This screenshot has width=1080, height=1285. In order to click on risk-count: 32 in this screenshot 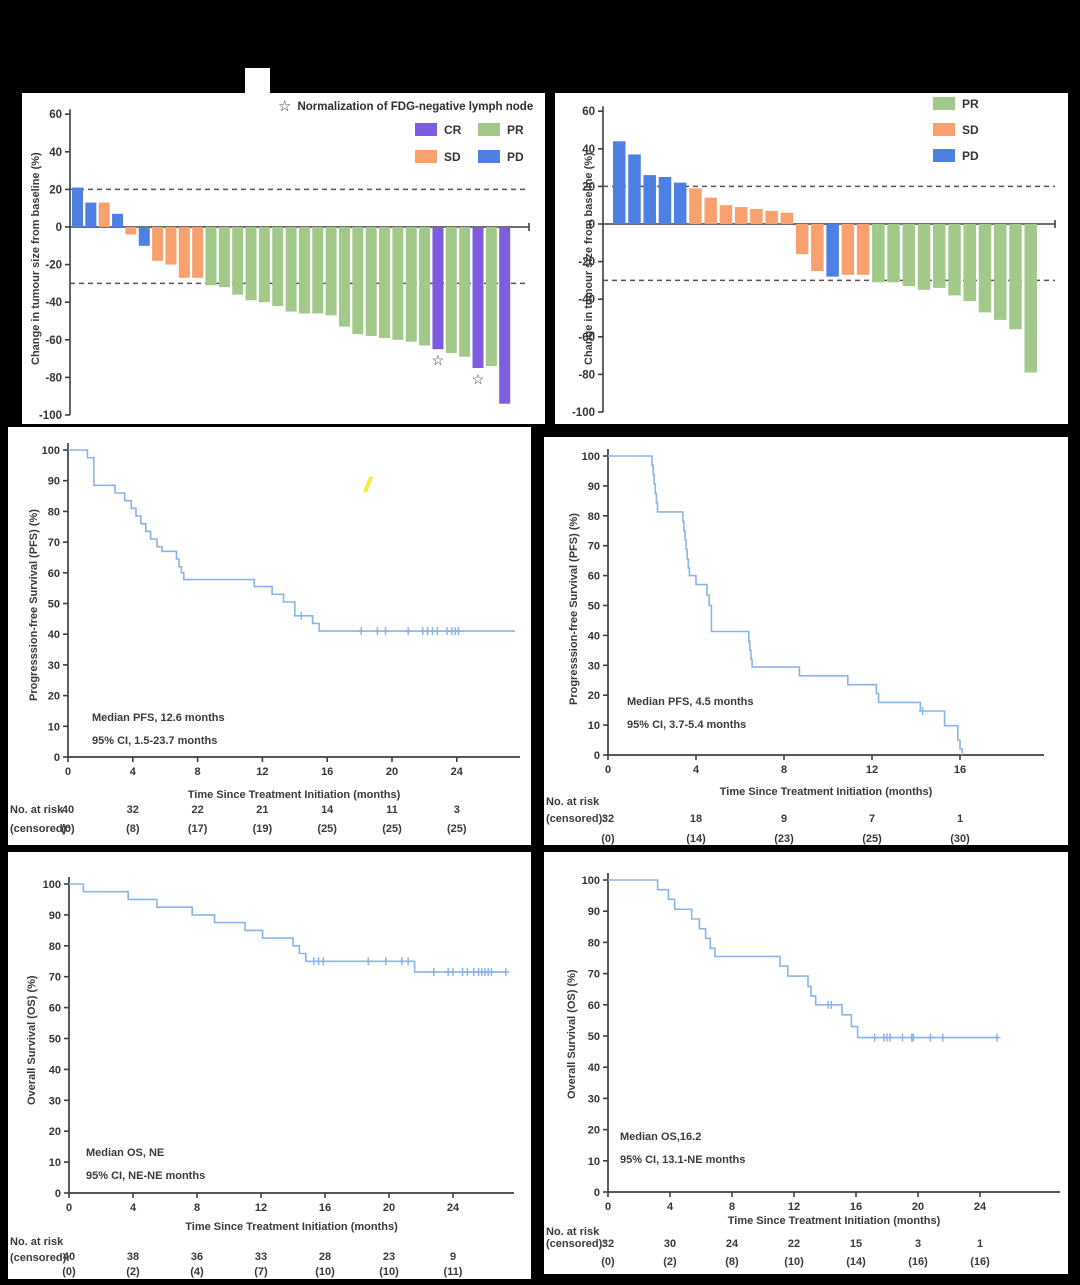, I will do `click(608, 1244)`.